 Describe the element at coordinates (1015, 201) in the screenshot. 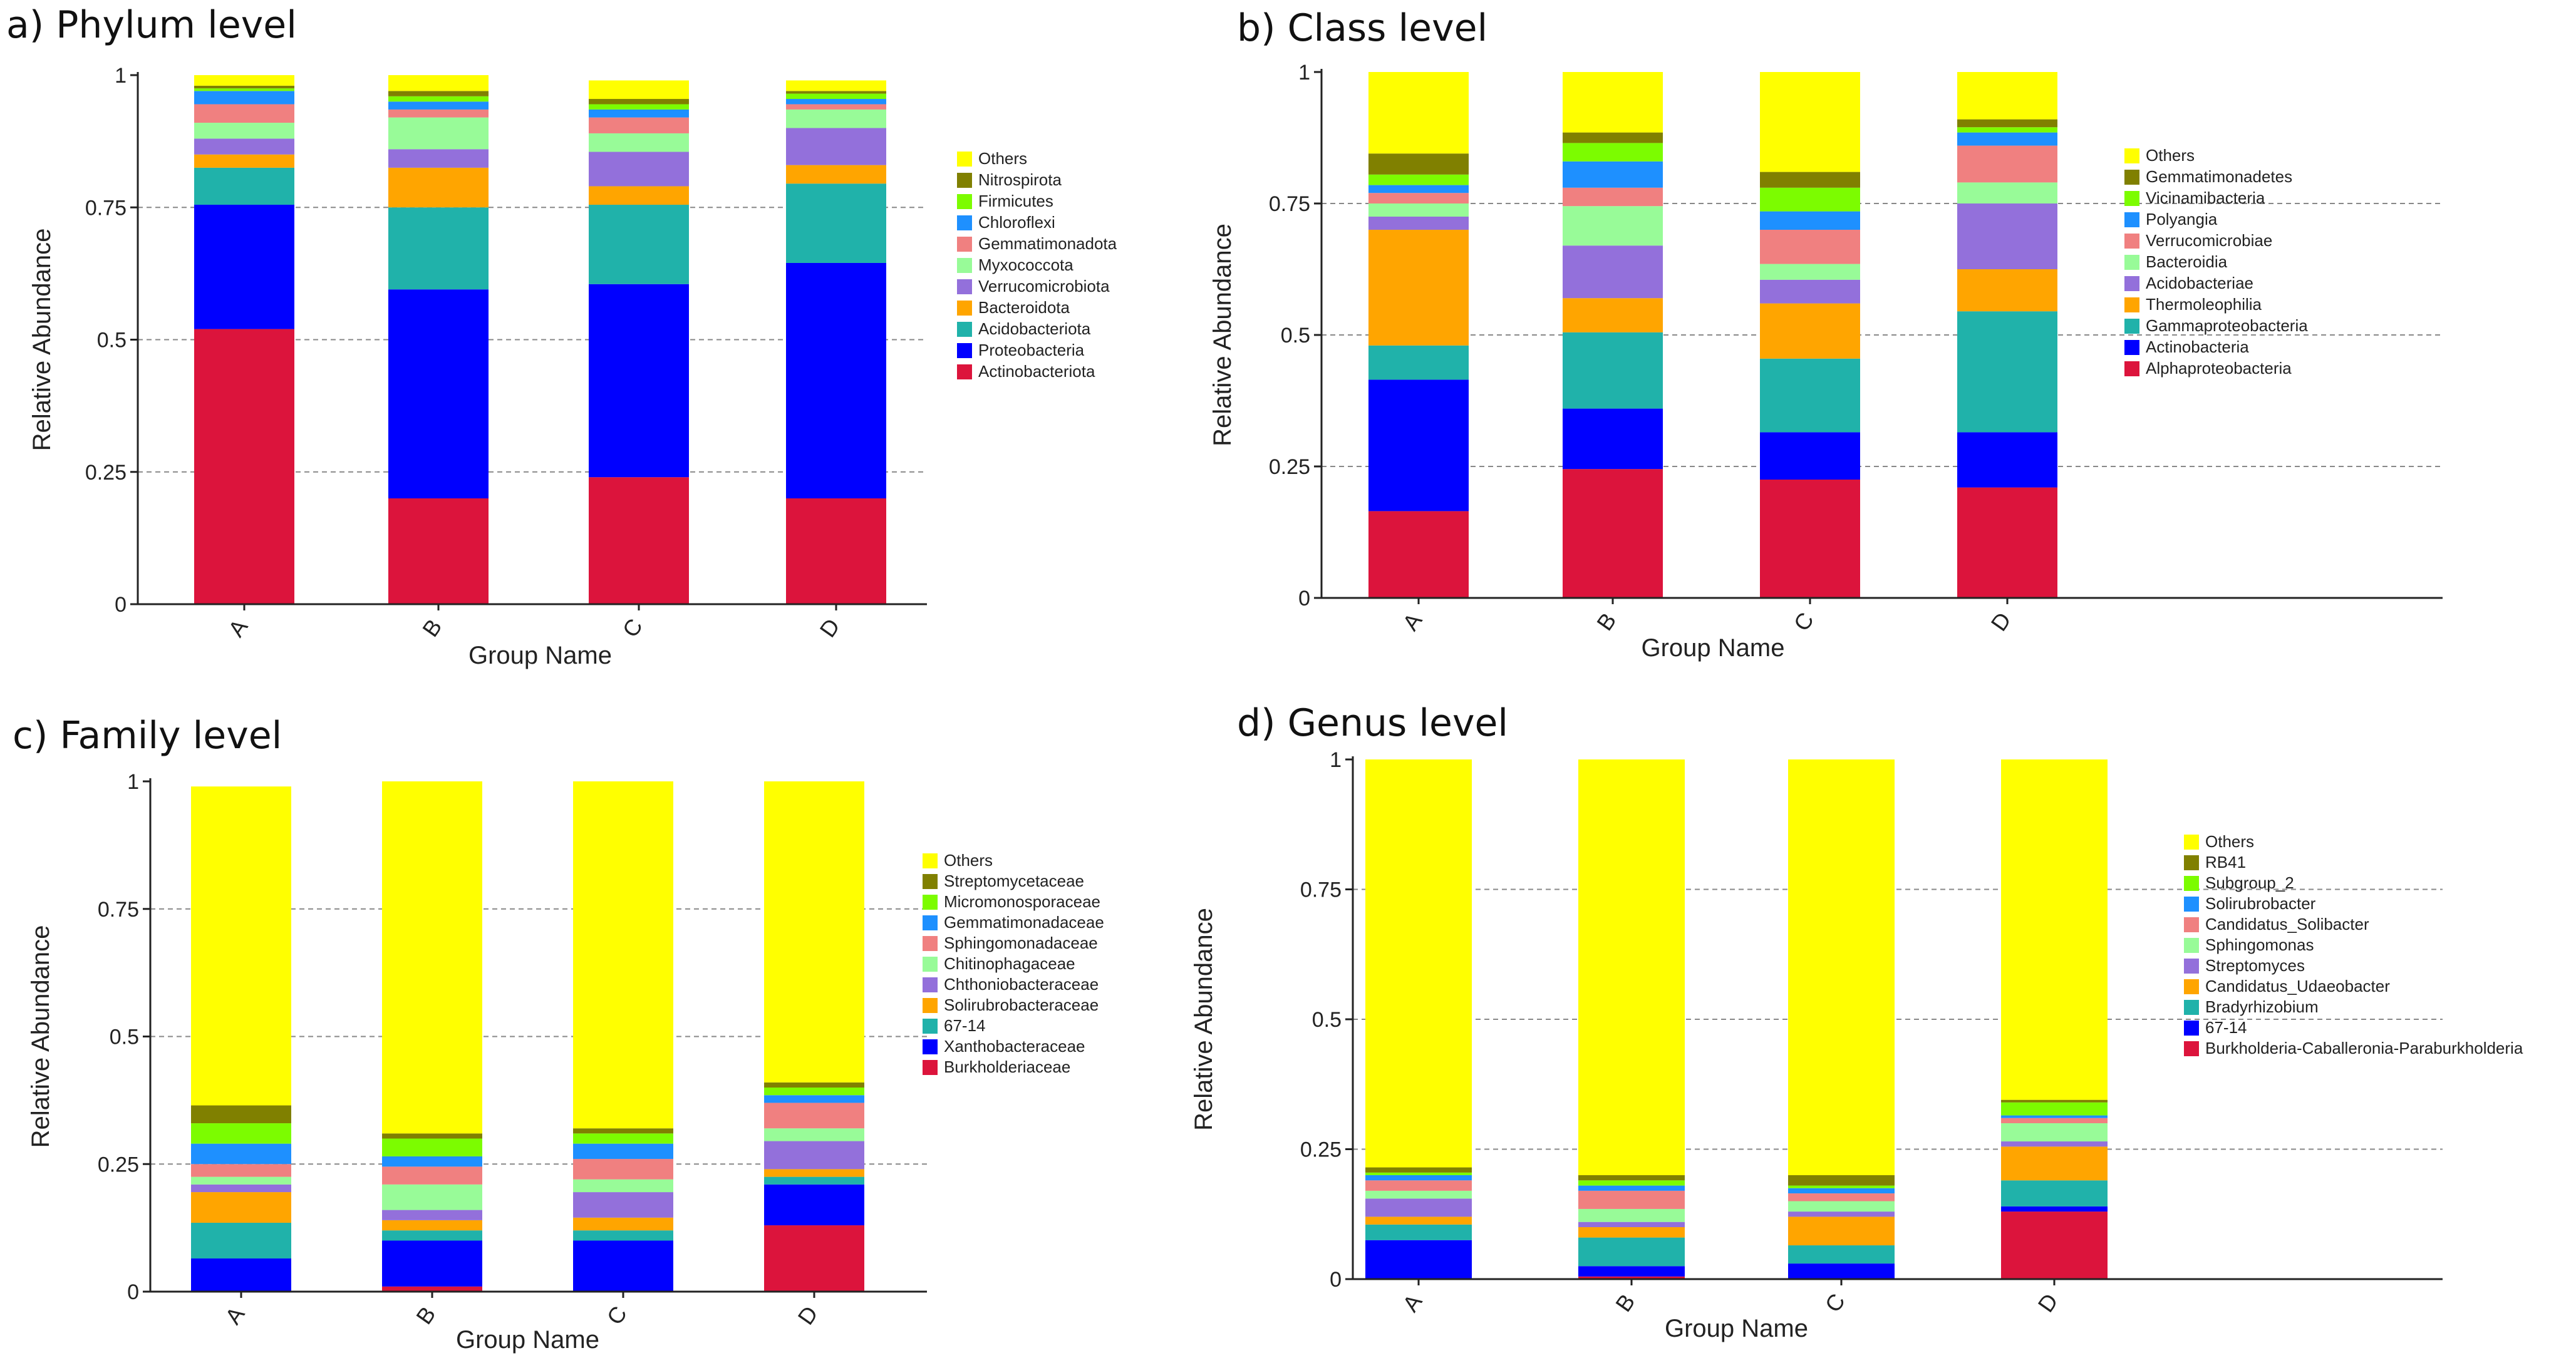

I see `legend-label: Firmicutes` at that location.